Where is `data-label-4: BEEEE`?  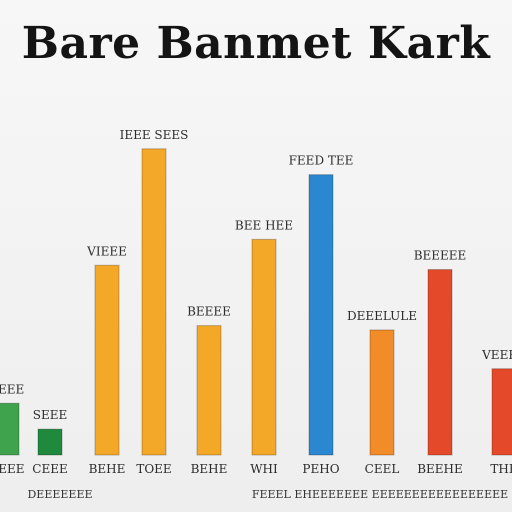 data-label-4: BEEEE is located at coordinates (209, 312).